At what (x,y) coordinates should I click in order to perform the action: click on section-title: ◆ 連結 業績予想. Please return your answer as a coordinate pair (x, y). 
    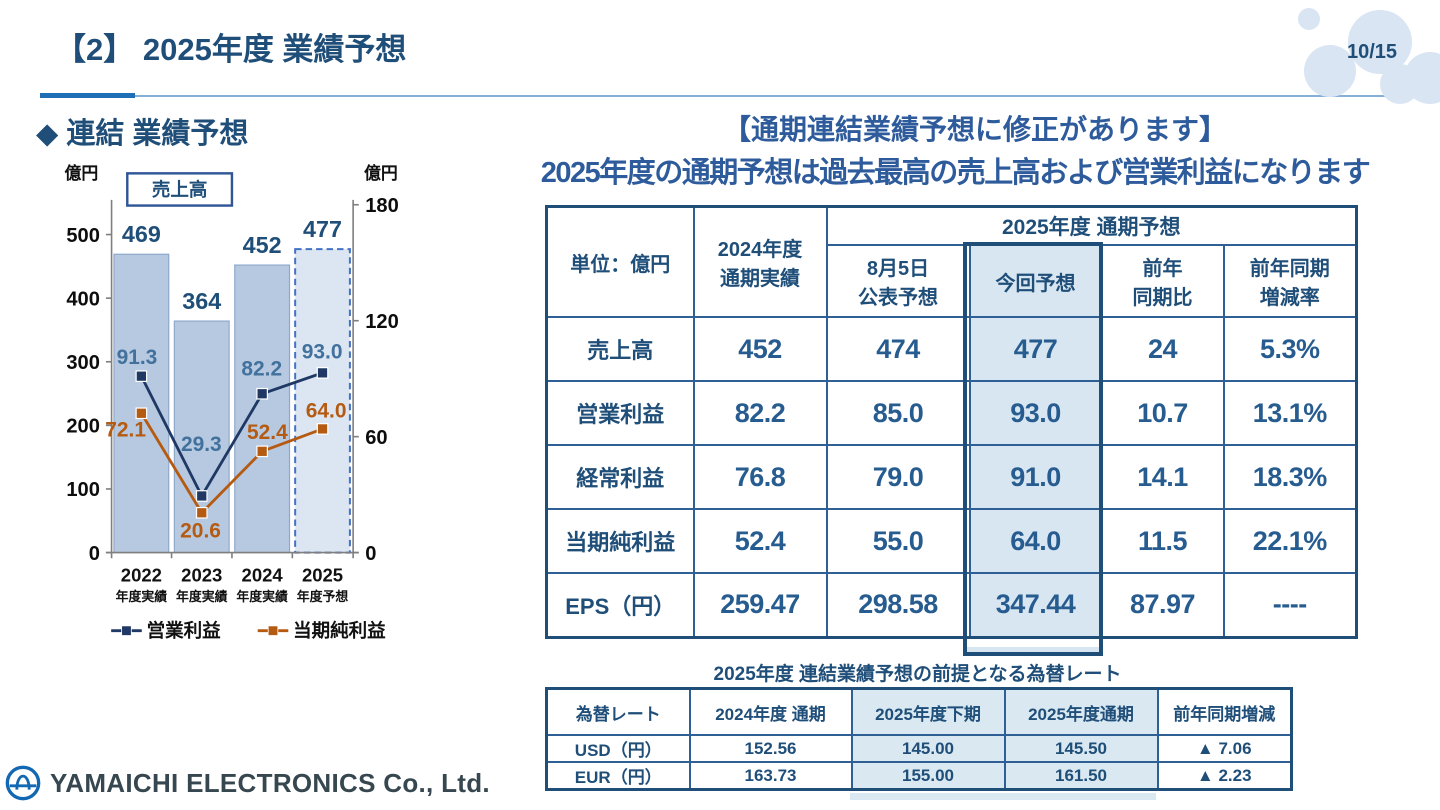
    Looking at the image, I should click on (142, 134).